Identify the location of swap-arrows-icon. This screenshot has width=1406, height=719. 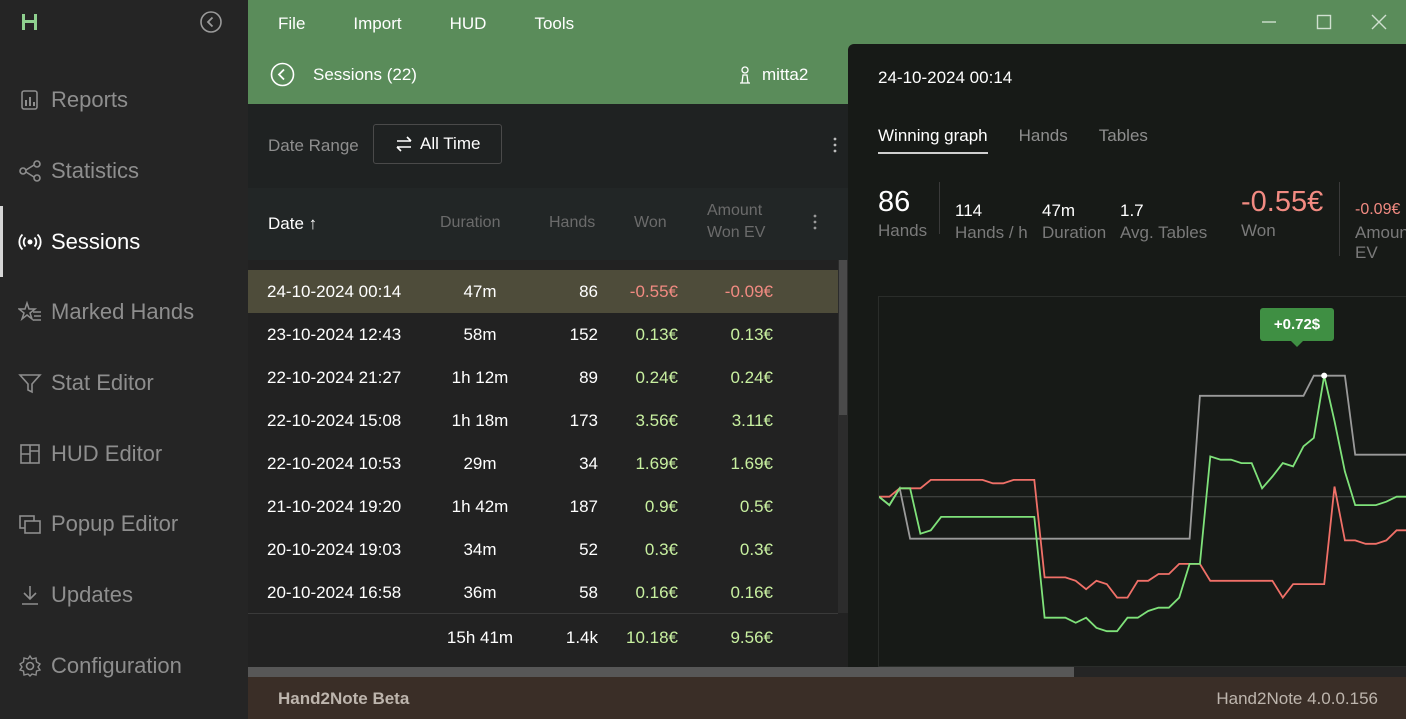
(404, 144).